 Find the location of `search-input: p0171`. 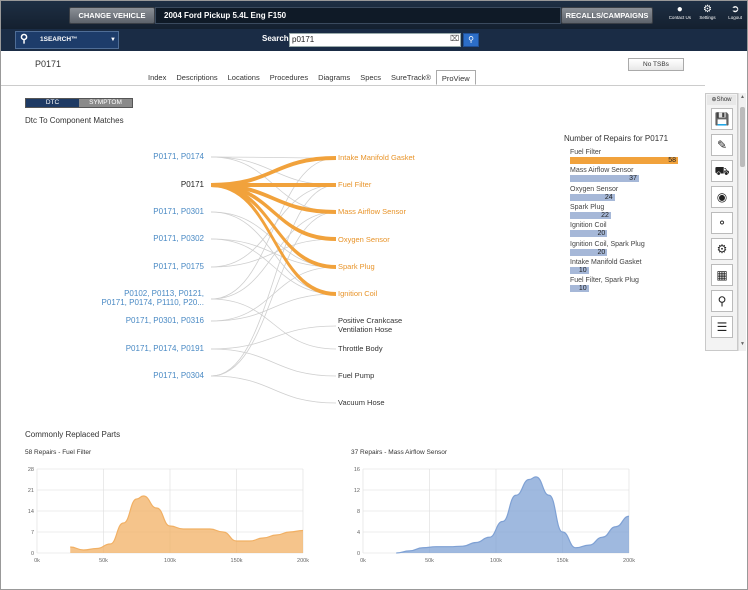

search-input: p0171 is located at coordinates (375, 40).